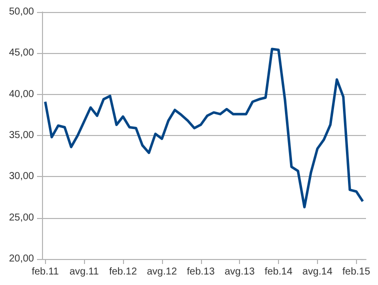 The width and height of the screenshot is (378, 285). What do you see at coordinates (356, 272) in the screenshot?
I see `x-tick-label: feb.15` at bounding box center [356, 272].